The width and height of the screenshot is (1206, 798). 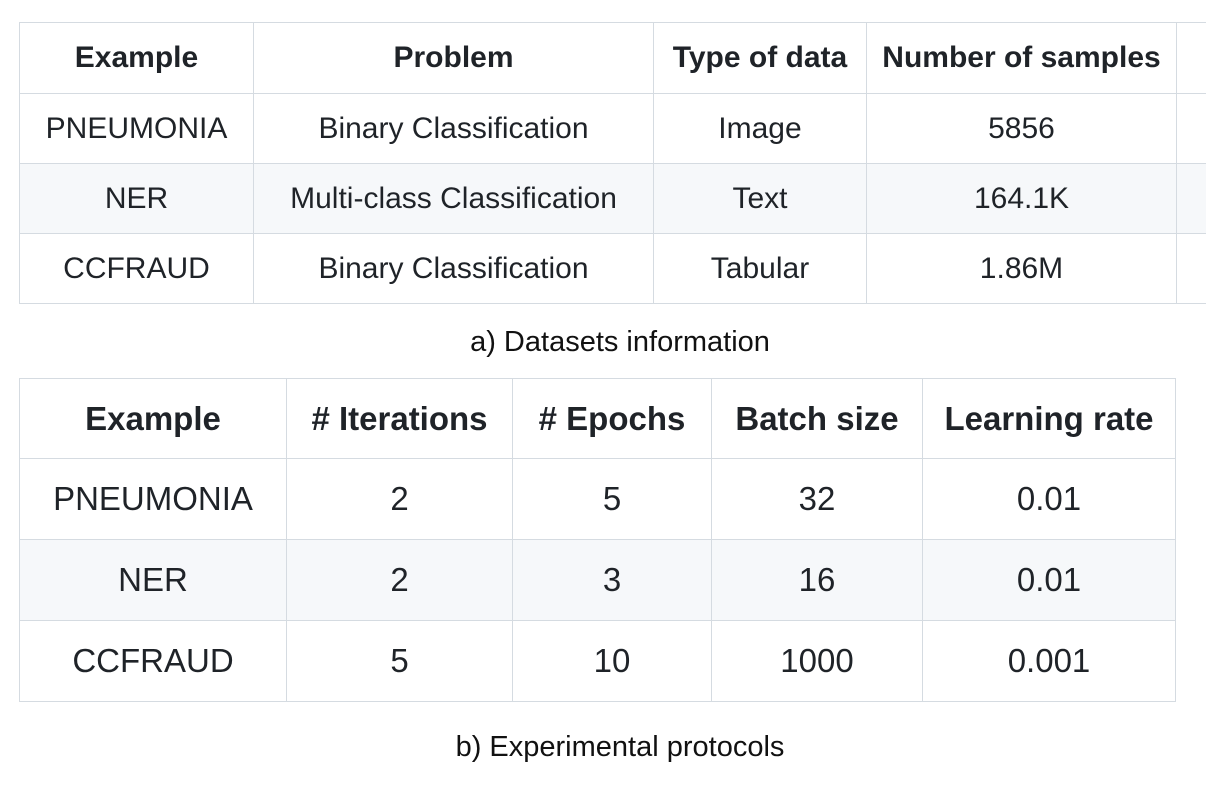 What do you see at coordinates (1021, 198) in the screenshot?
I see `table-cell: 164.1K` at bounding box center [1021, 198].